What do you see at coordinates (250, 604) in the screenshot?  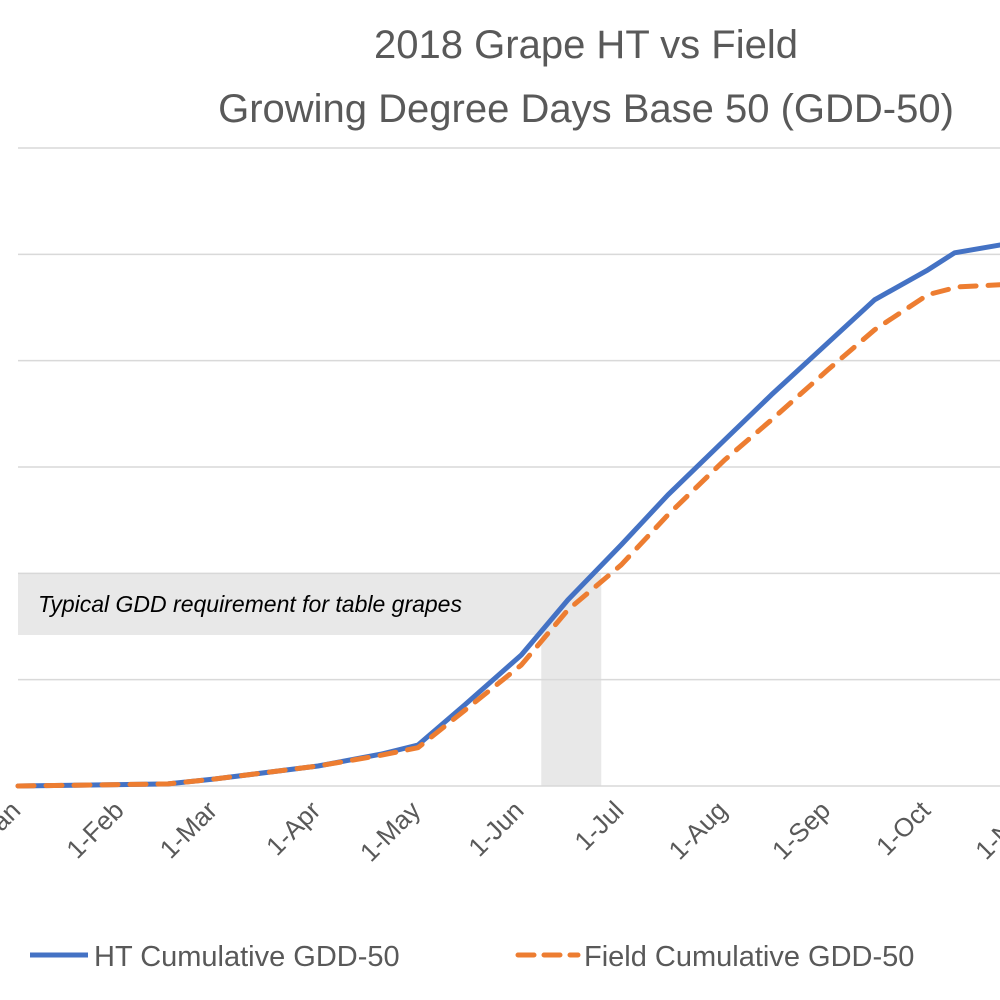 I see `annotation-label: Typical GDD requirement for table grapes` at bounding box center [250, 604].